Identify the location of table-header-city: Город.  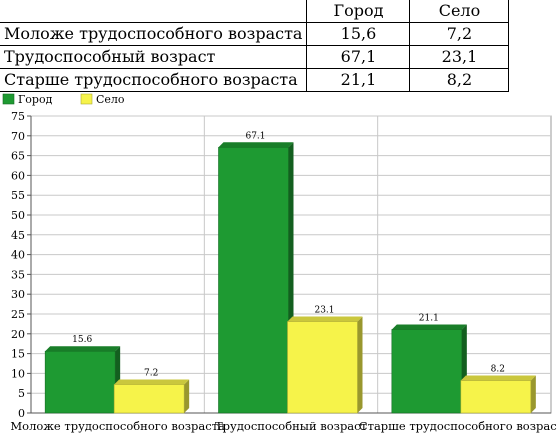
(358, 11).